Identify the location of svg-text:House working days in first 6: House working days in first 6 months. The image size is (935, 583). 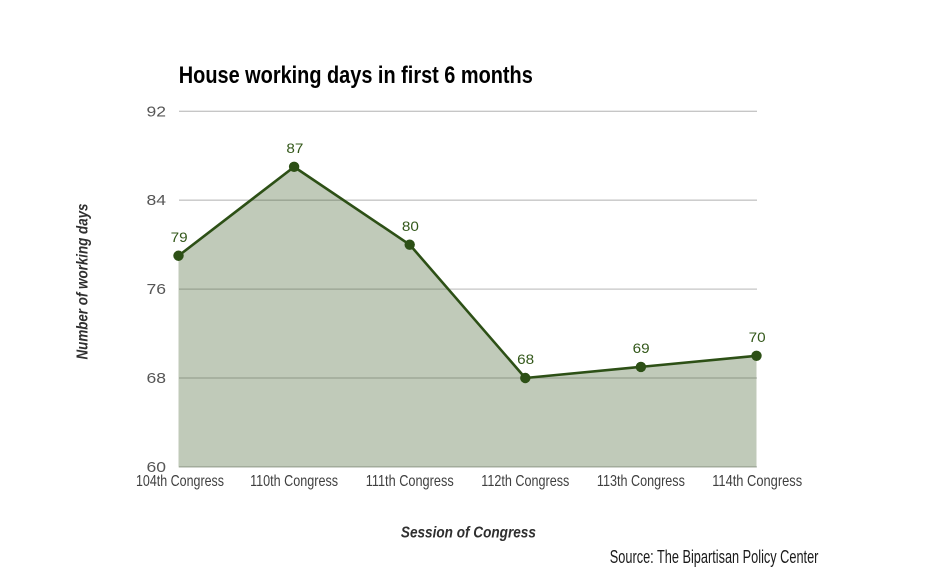
(356, 75).